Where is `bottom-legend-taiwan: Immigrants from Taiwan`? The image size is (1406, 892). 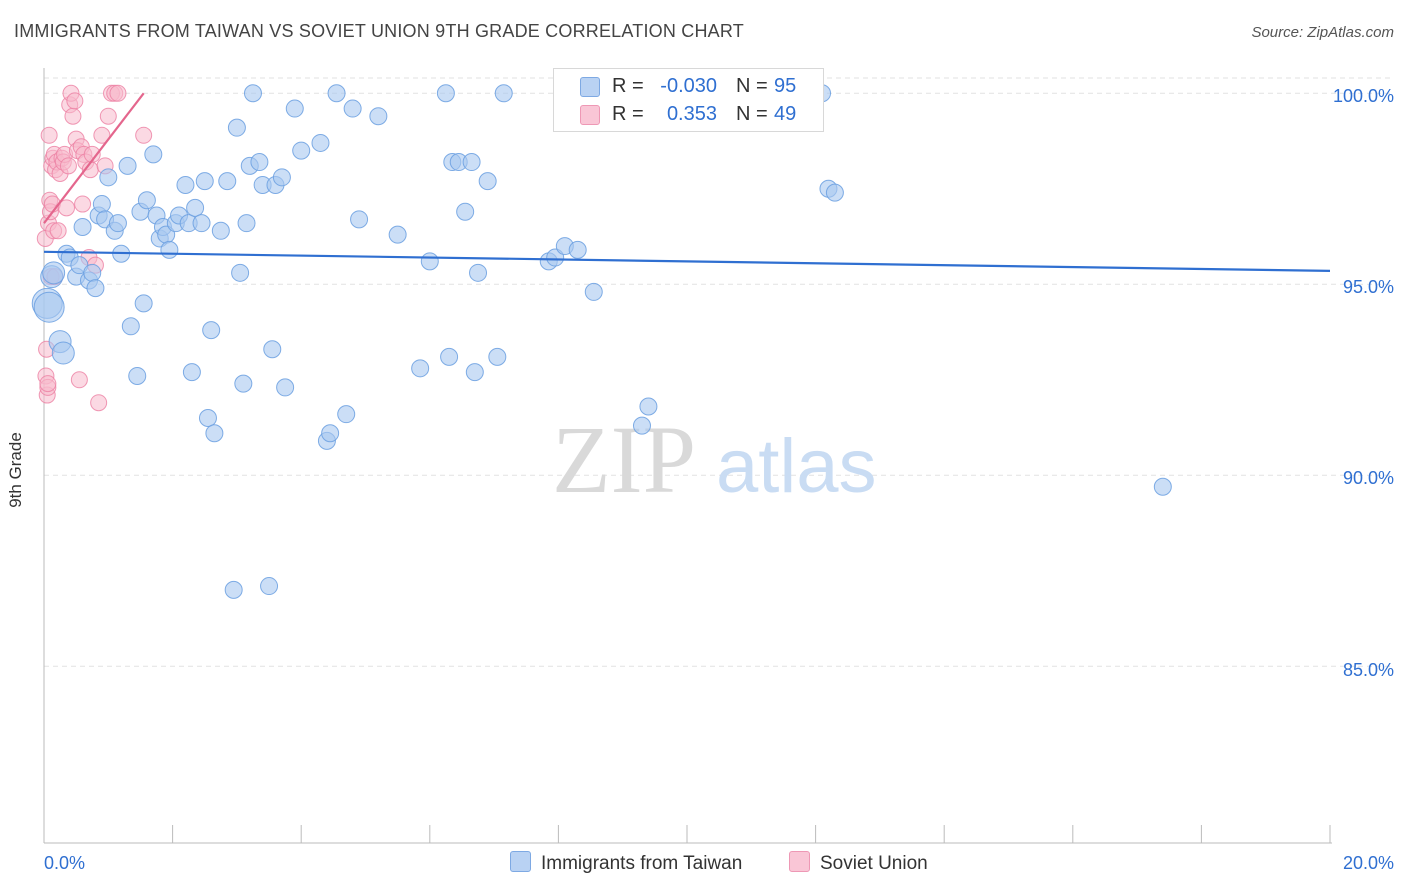
bottom-legend-taiwan: Immigrants from Taiwan is located at coordinates (626, 863).